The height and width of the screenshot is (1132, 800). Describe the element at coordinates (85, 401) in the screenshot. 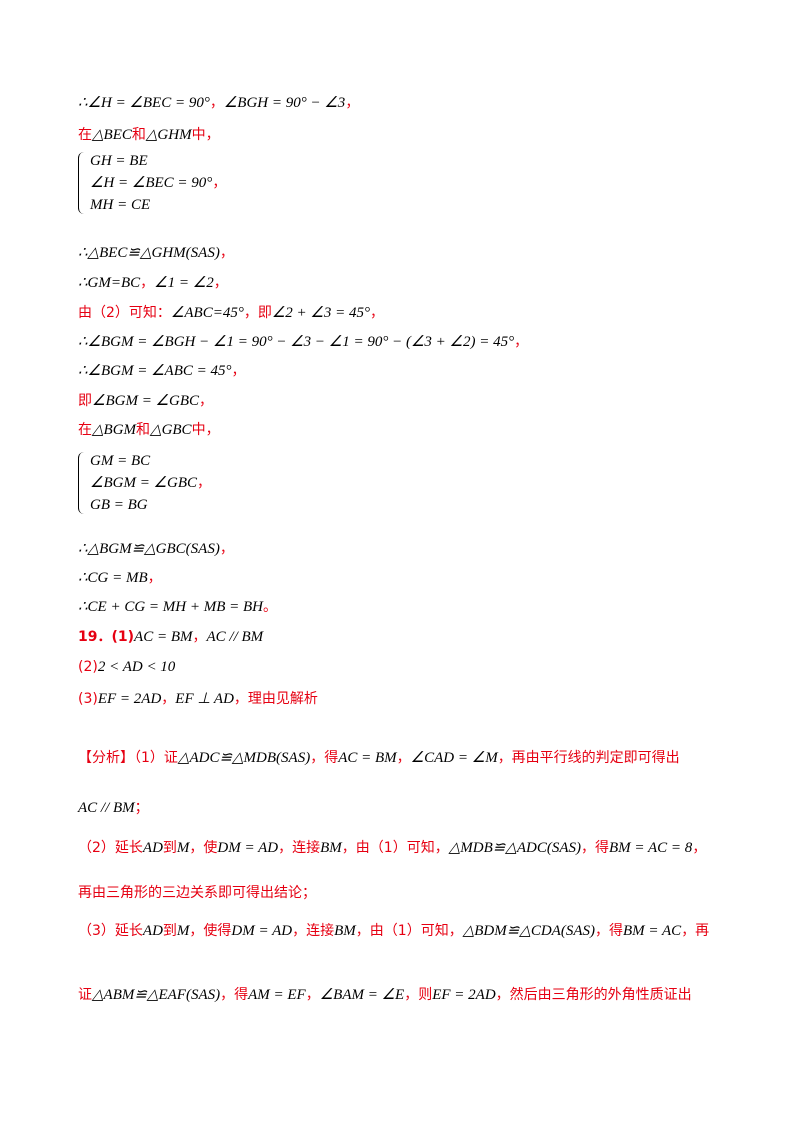

I see `text: 即` at that location.